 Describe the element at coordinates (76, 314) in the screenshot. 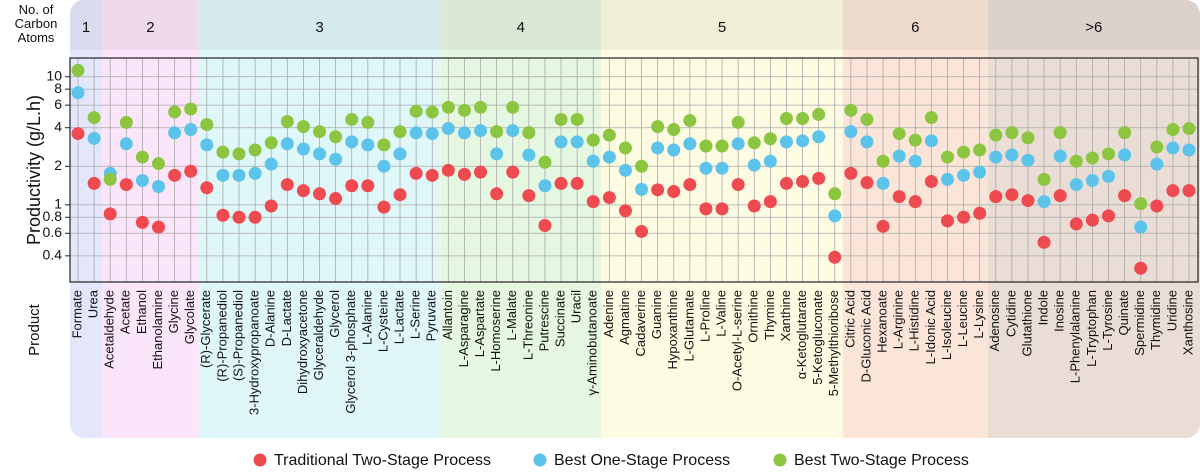

I see `x-tick-label: Formate` at that location.